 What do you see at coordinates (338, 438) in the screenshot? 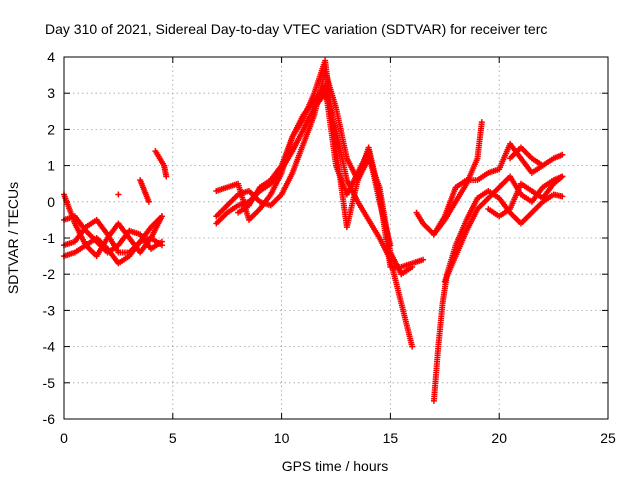
I see `x-tick-labels: 0 5 10 15 20 25` at bounding box center [338, 438].